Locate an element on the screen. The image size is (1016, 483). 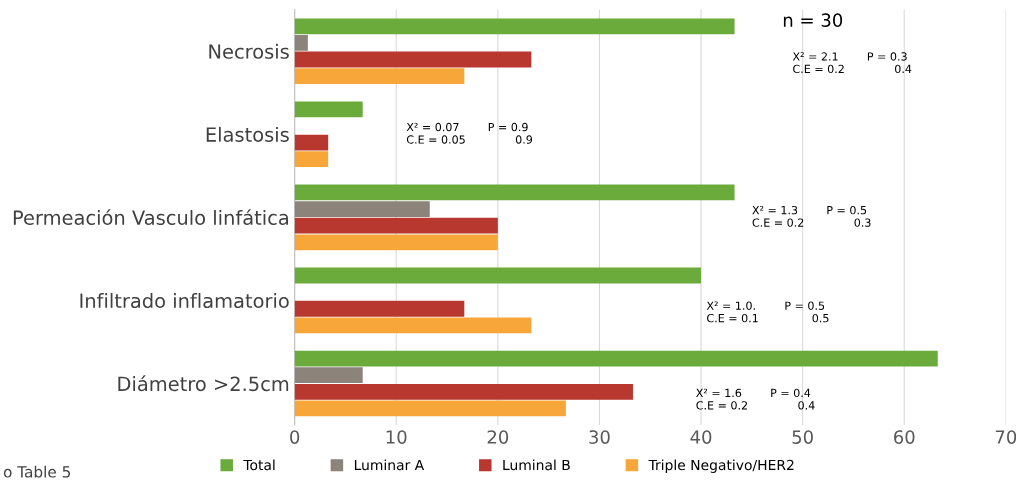
y-tick-label: Elastosis is located at coordinates (247, 134).